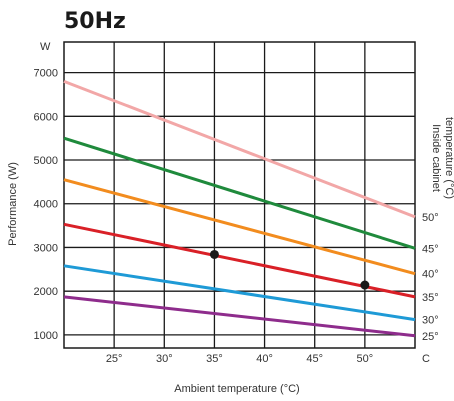  I want to click on x-tick-label-5: 50°, so click(365, 359).